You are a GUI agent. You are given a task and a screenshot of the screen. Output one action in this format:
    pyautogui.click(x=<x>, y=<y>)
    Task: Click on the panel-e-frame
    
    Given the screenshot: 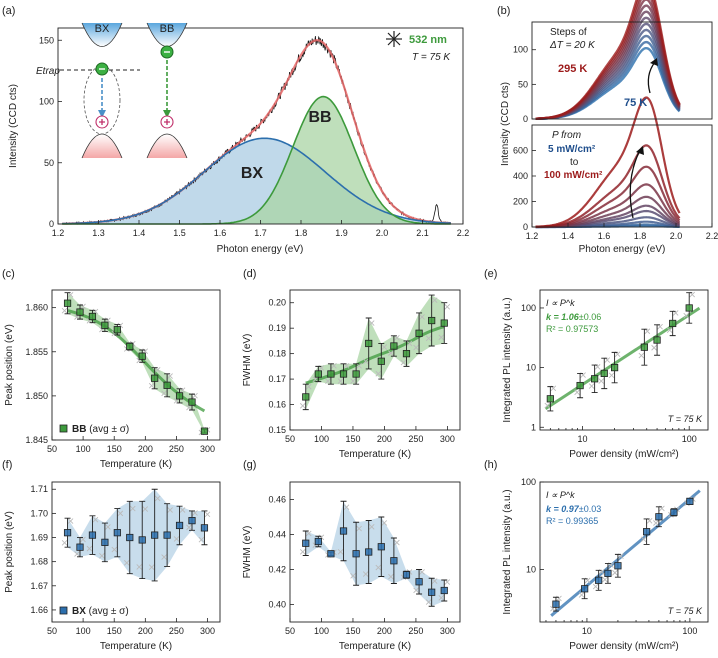 What is the action you would take?
    pyautogui.click(x=624, y=360)
    